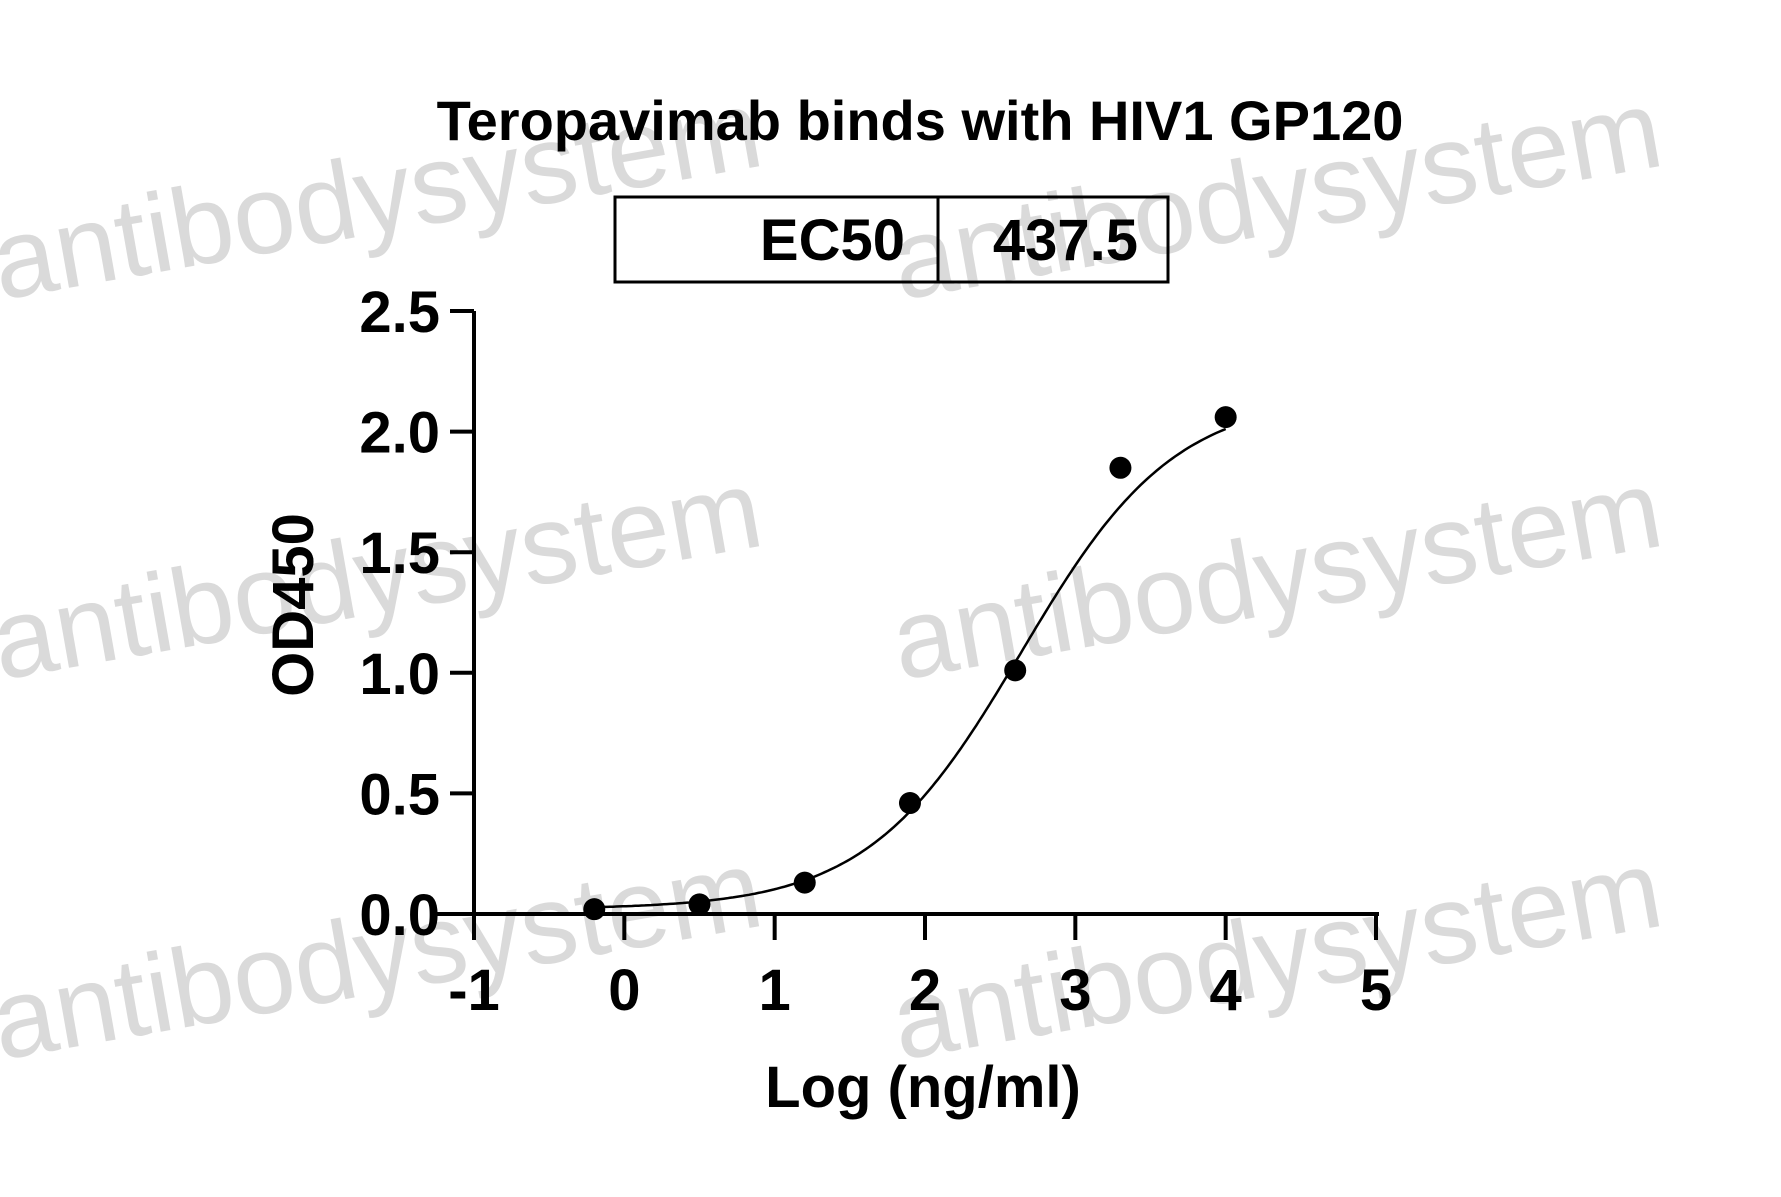 This screenshot has width=1781, height=1197. What do you see at coordinates (920, 120) in the screenshot?
I see `chart-title: Teropavimab binds with HIV1 GP120` at bounding box center [920, 120].